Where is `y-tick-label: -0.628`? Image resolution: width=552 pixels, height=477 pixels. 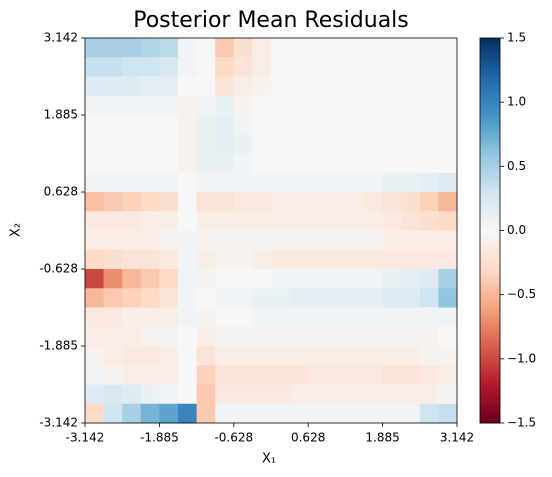
y-tick-label: -0.628 is located at coordinates (58, 268).